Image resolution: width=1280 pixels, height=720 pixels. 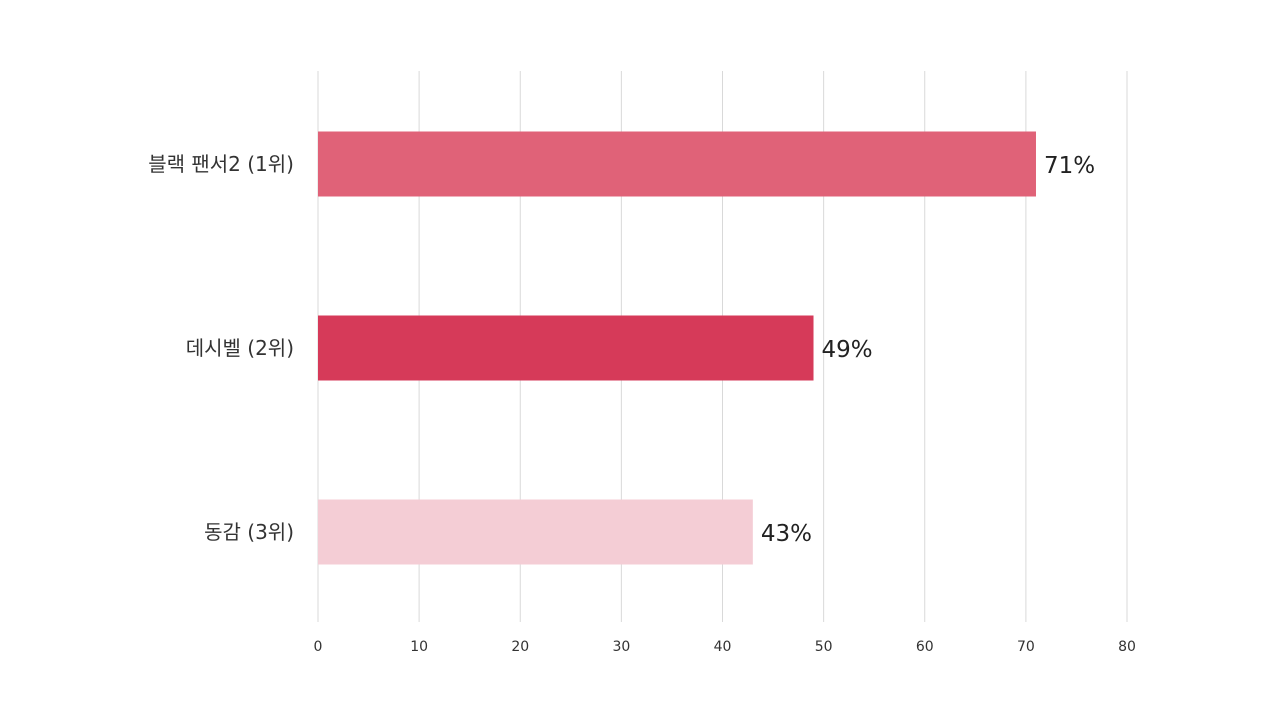 What do you see at coordinates (240, 348) in the screenshot?
I see `category-label: 데시벨 (2위)` at bounding box center [240, 348].